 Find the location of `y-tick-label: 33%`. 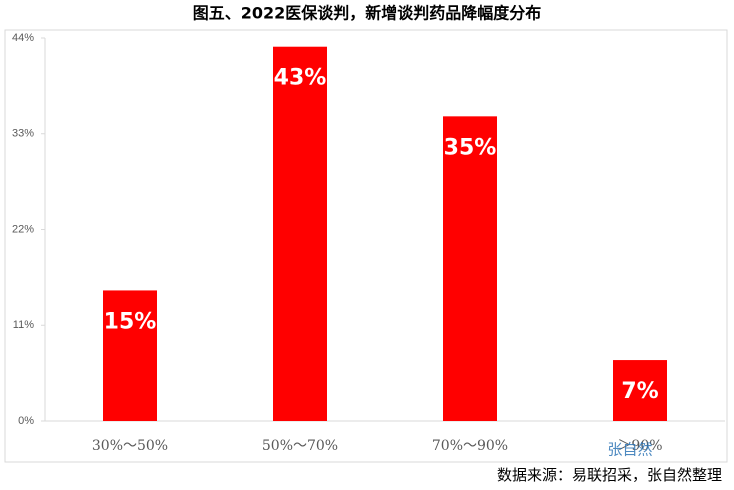

y-tick-label: 33% is located at coordinates (23, 134).